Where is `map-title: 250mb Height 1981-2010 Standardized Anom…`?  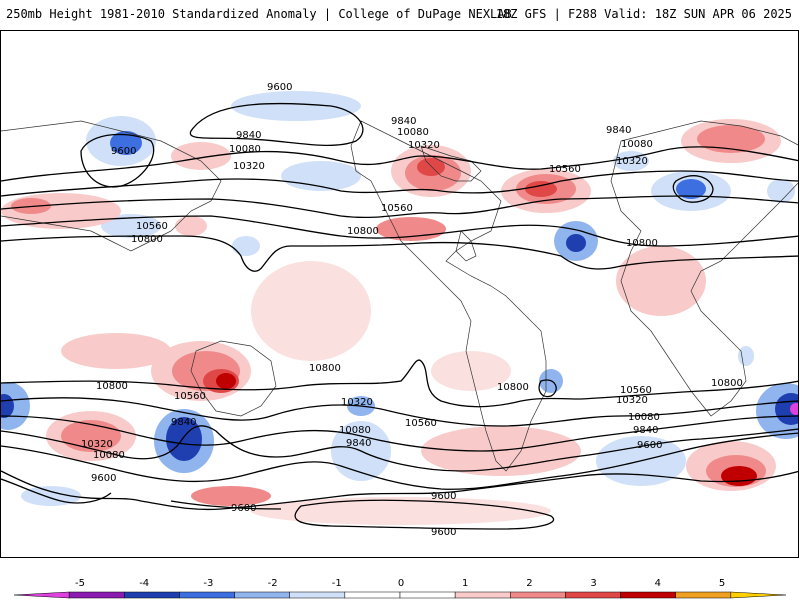 map-title: 250mb Height 1981-2010 Standardized Anom… is located at coordinates (259, 14).